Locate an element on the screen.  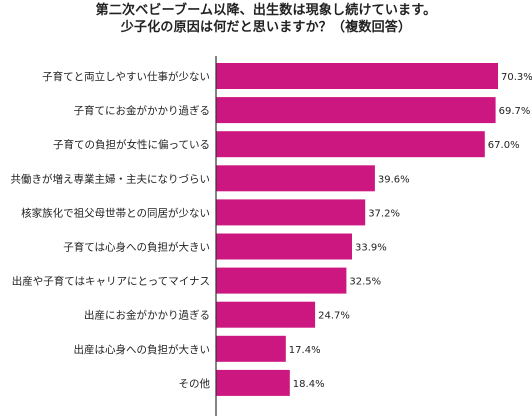
category-label: 出産にお金がかかり過ぎる is located at coordinates (147, 315).